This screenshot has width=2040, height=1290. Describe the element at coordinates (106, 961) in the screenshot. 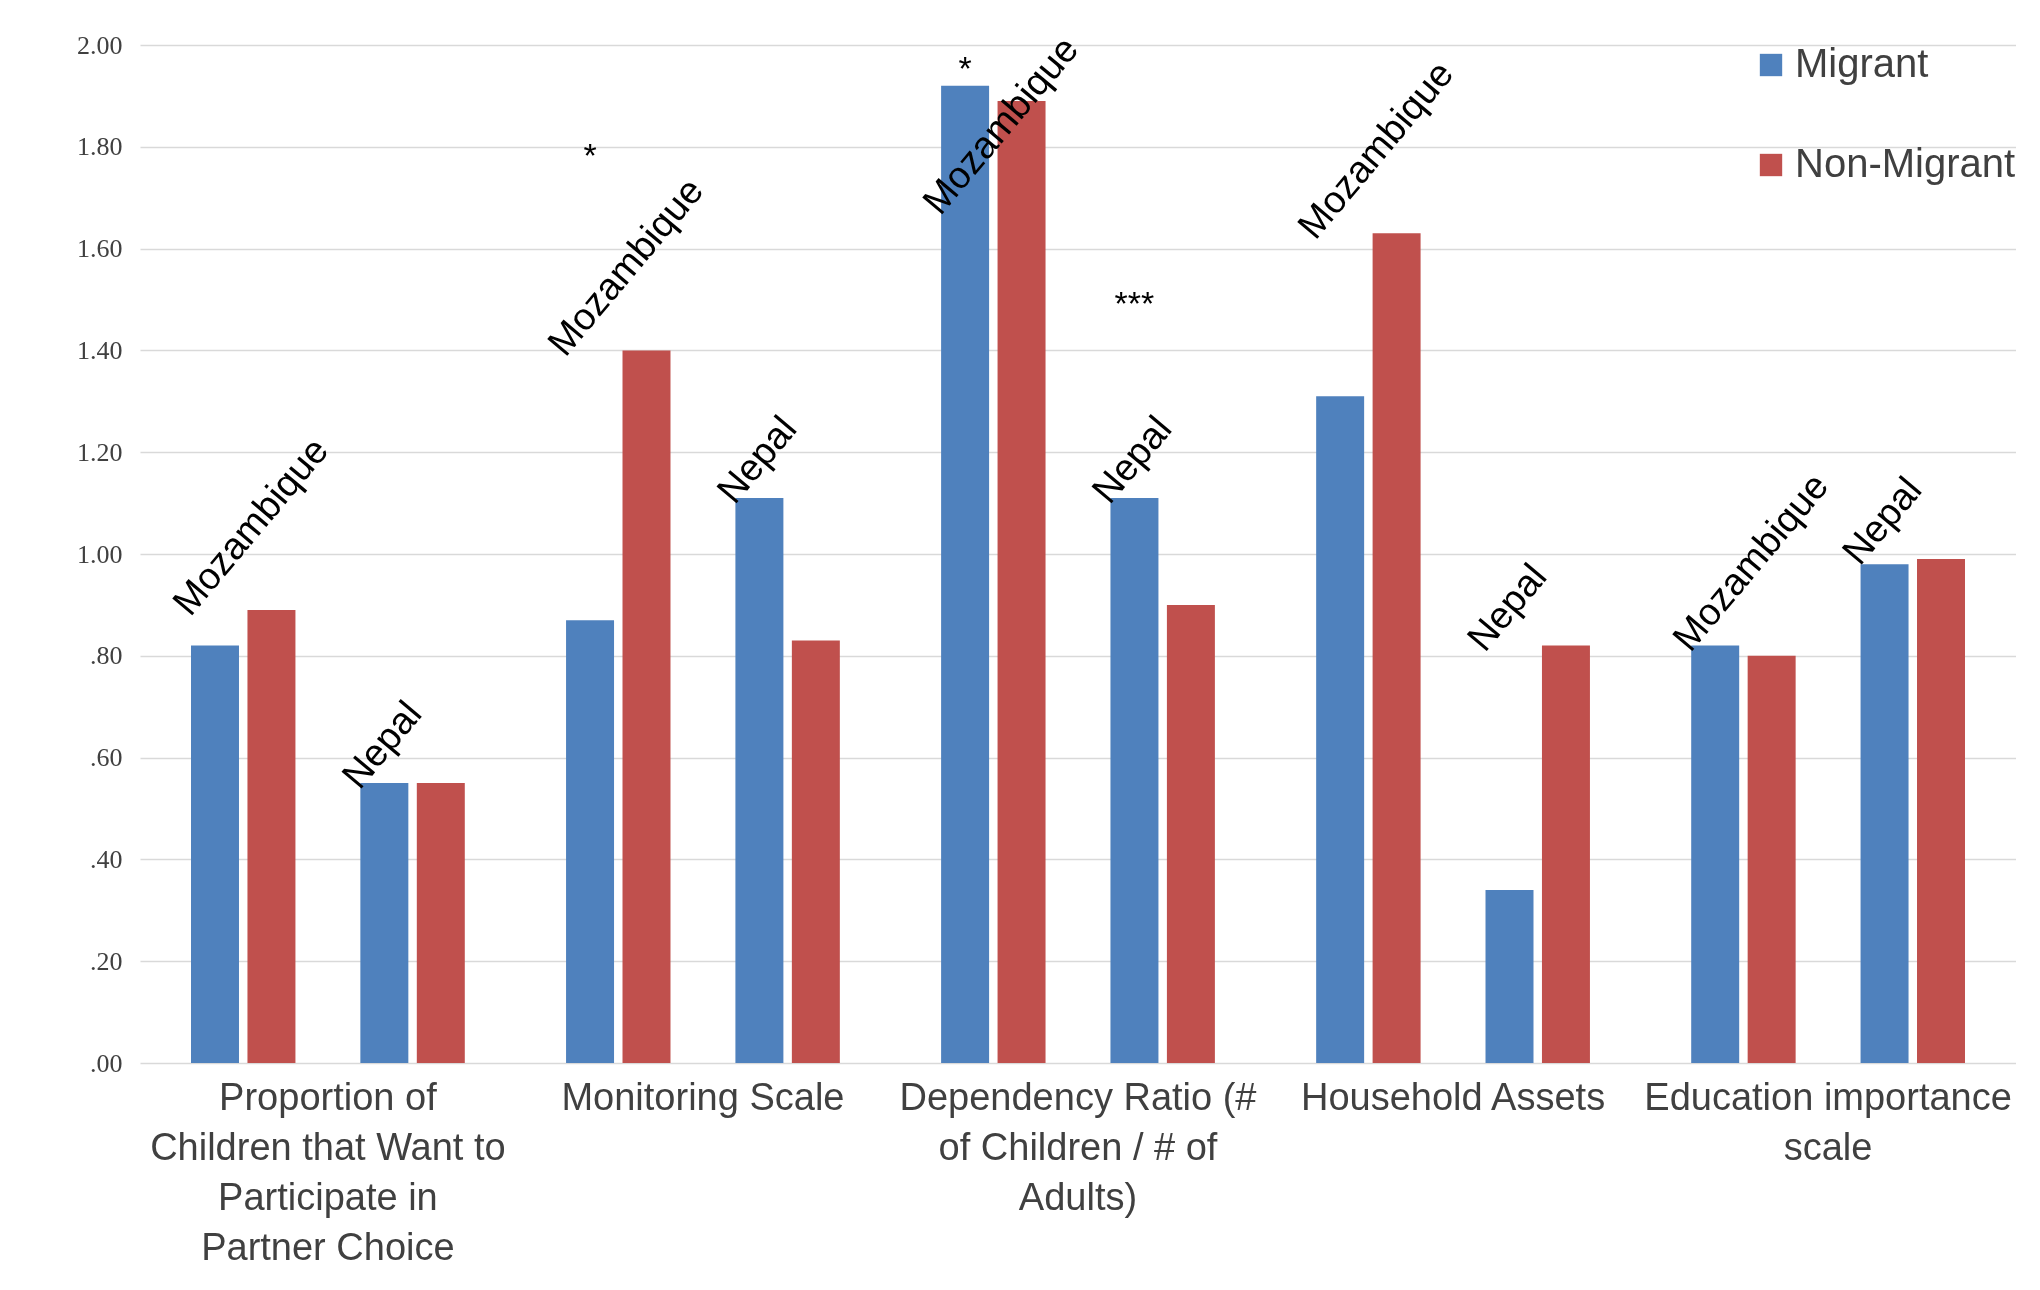

I see `y-tick-label: .20` at that location.